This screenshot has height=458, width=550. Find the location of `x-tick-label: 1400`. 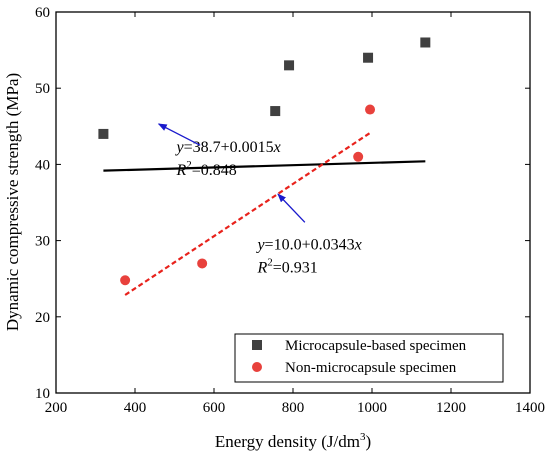

x-tick-label: 1400 is located at coordinates (530, 408).